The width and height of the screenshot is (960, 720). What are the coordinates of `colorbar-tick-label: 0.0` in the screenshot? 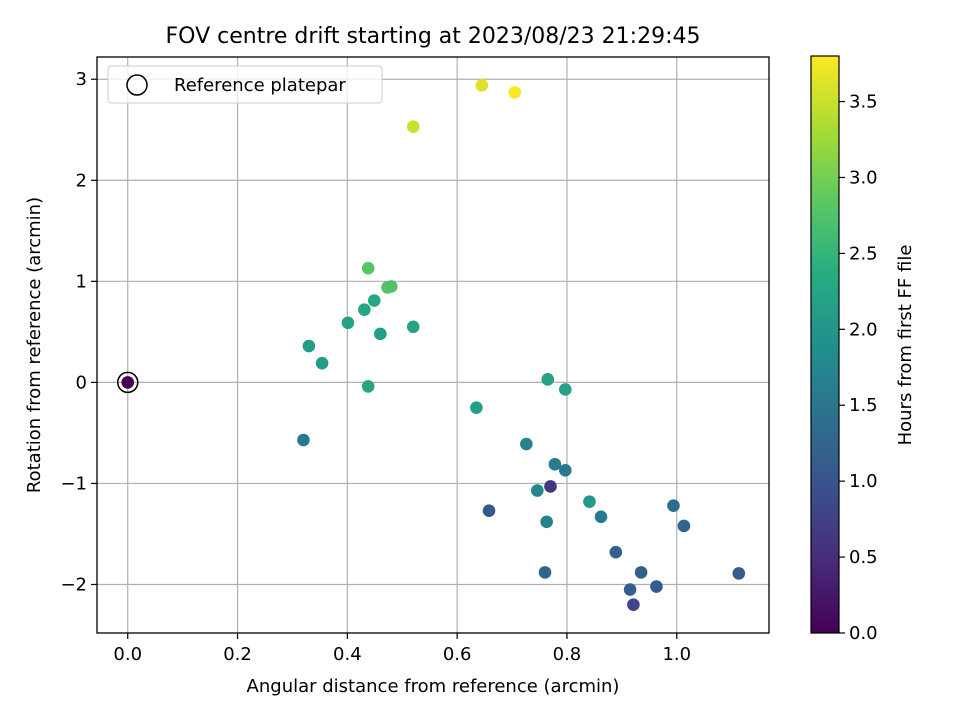 It's located at (863, 633).